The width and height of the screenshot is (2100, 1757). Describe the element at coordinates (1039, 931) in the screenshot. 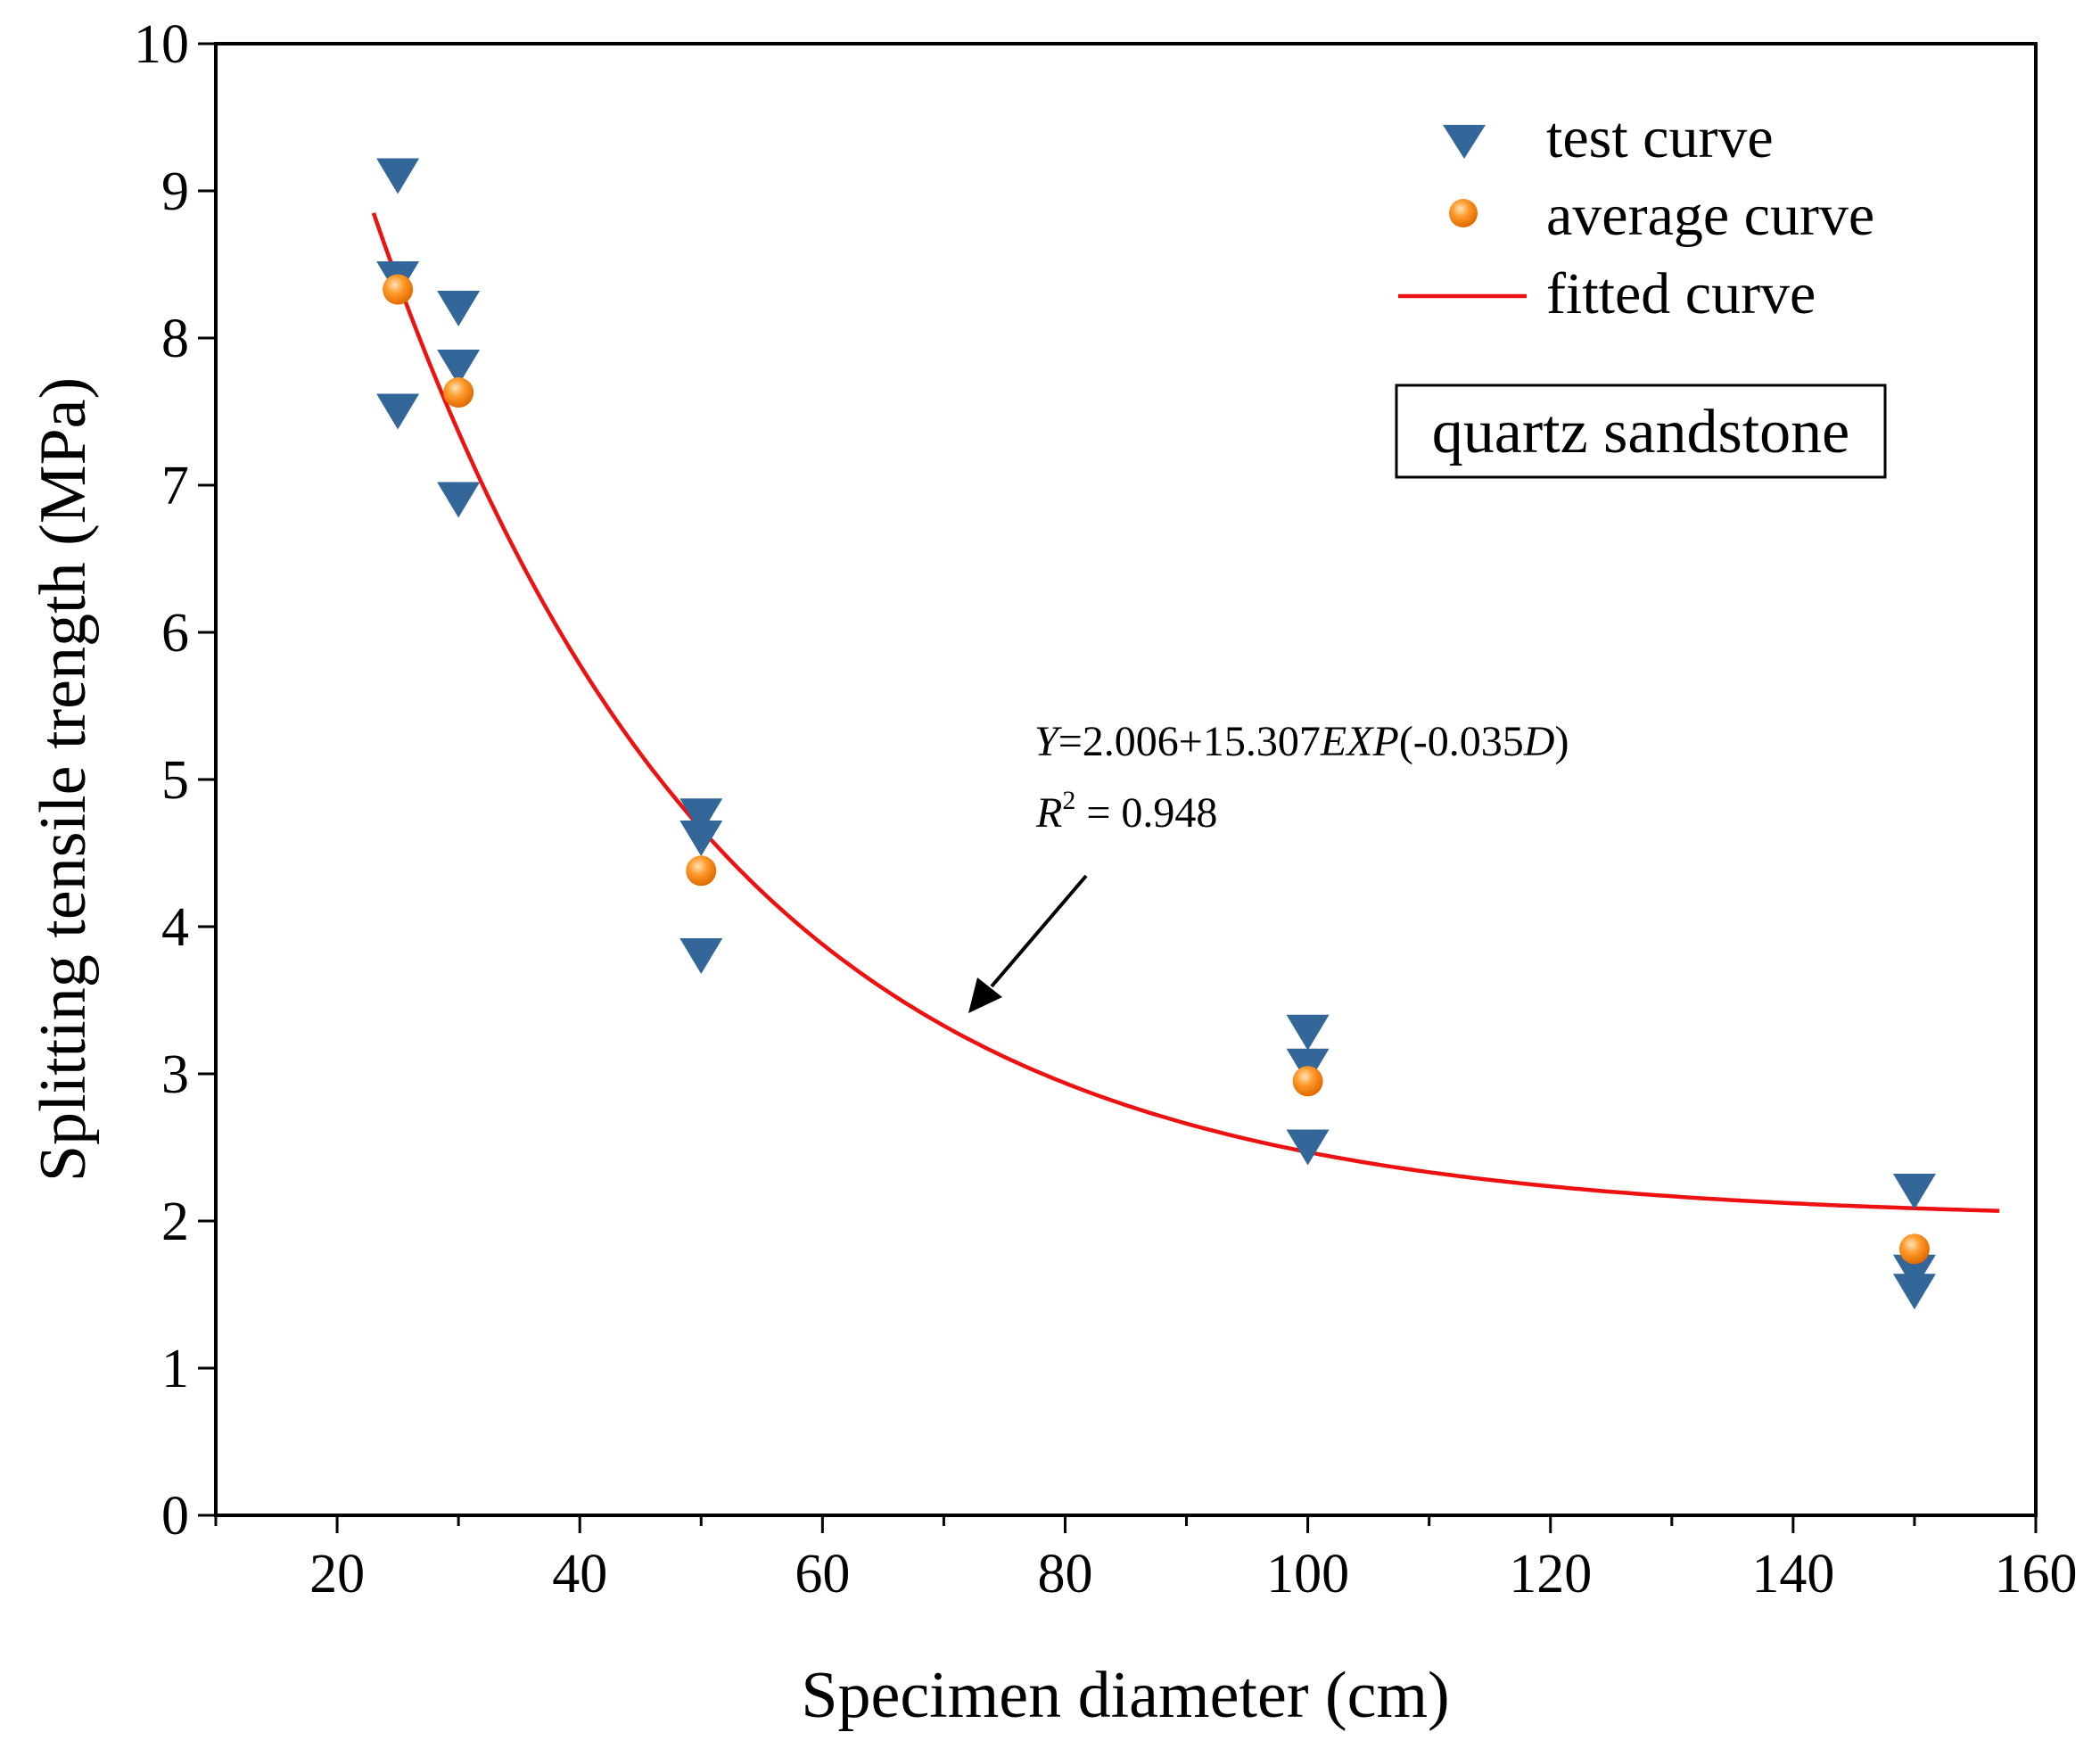

I see `annotation-arrow` at that location.